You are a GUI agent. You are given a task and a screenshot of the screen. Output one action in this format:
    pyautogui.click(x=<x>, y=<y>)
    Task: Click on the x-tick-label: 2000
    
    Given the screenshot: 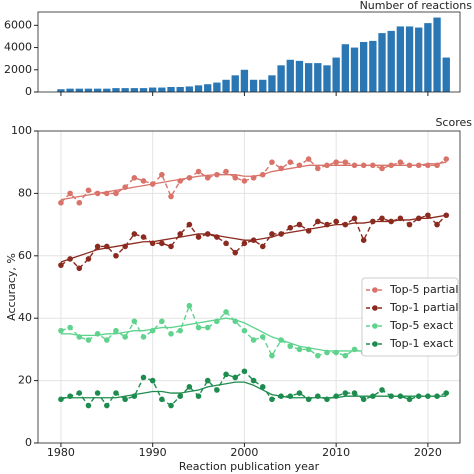 What is the action you would take?
    pyautogui.click(x=244, y=452)
    